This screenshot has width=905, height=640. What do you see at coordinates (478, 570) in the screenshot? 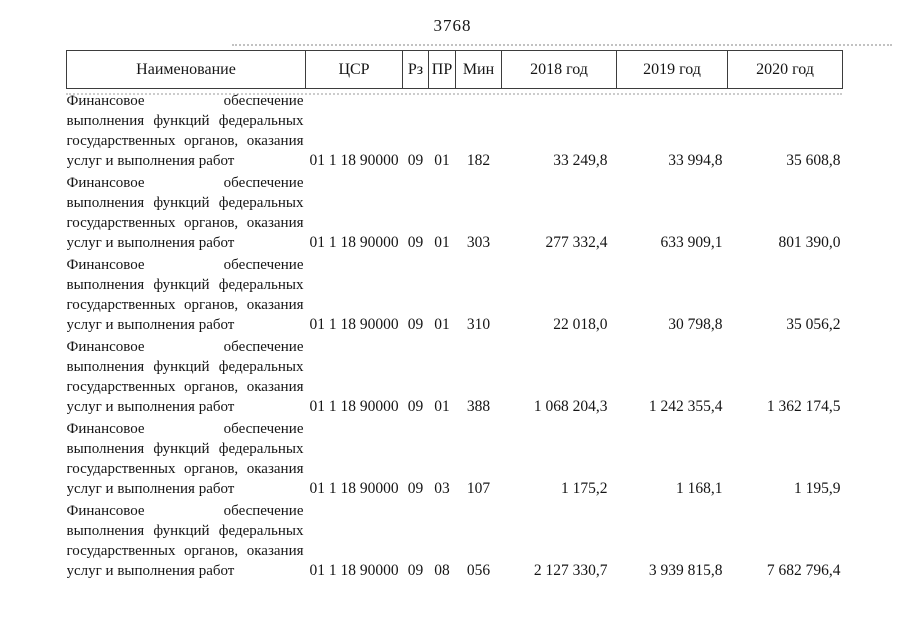
I see `row-min-cell: 056` at bounding box center [478, 570].